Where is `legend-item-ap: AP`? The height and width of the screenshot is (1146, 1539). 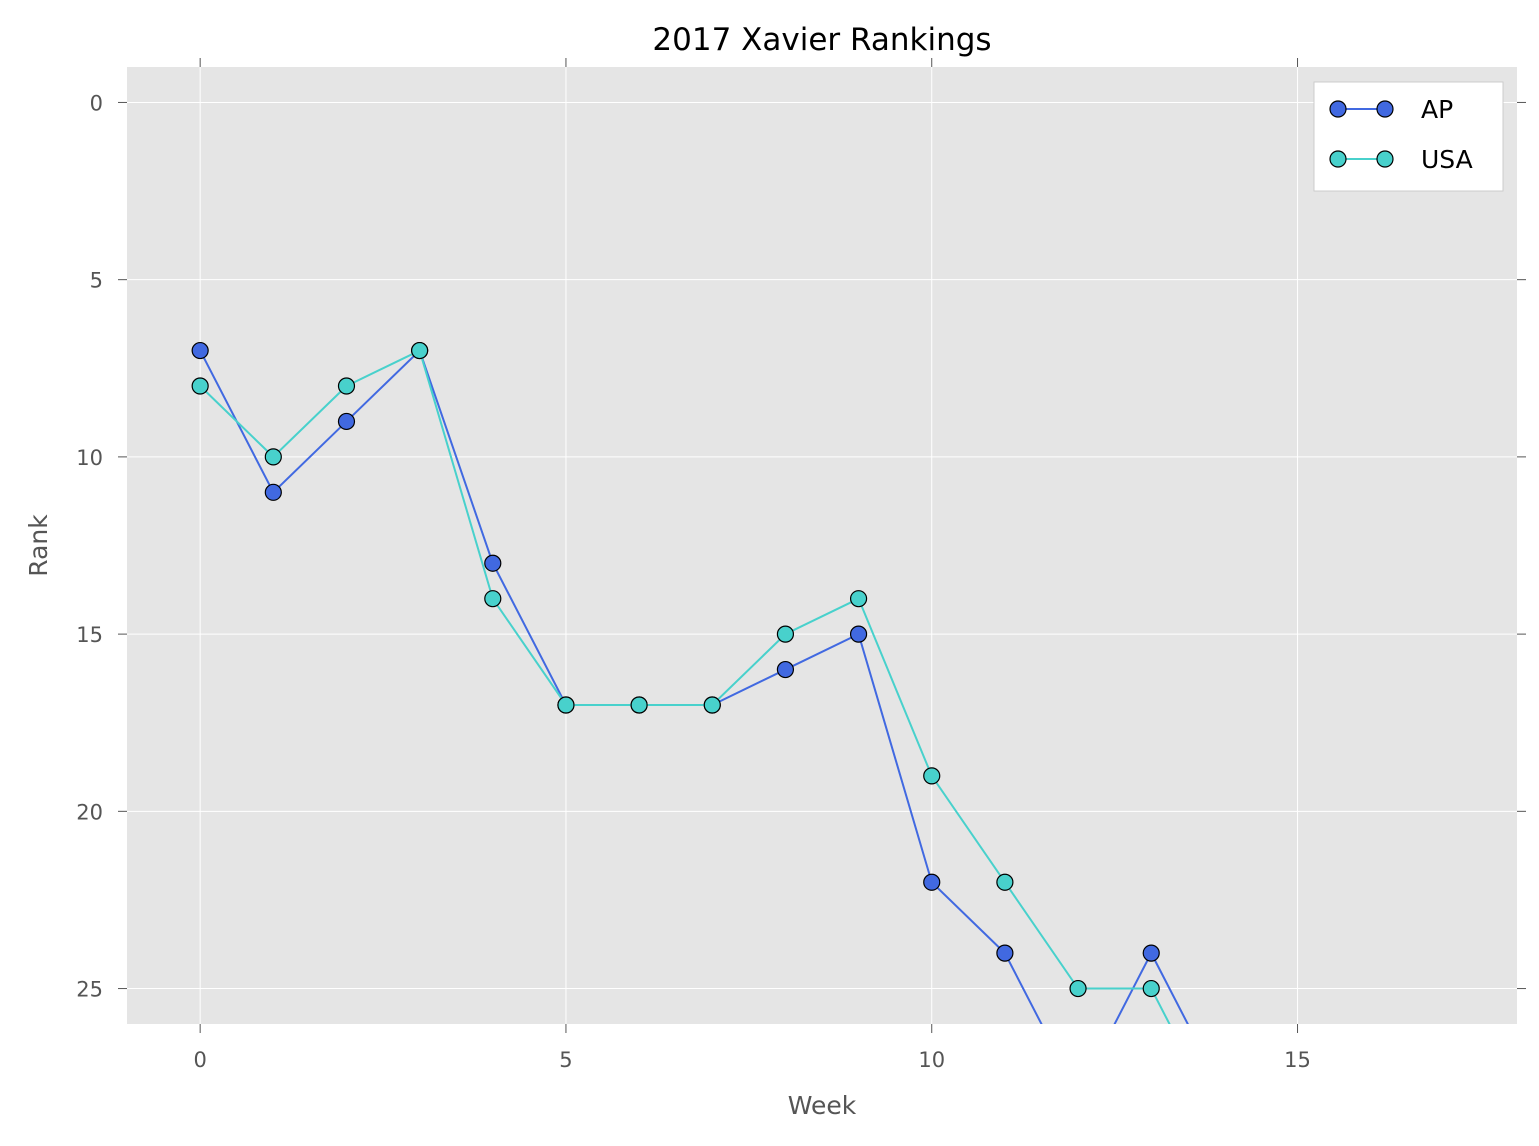
legend-item-ap: AP is located at coordinates (1391, 109).